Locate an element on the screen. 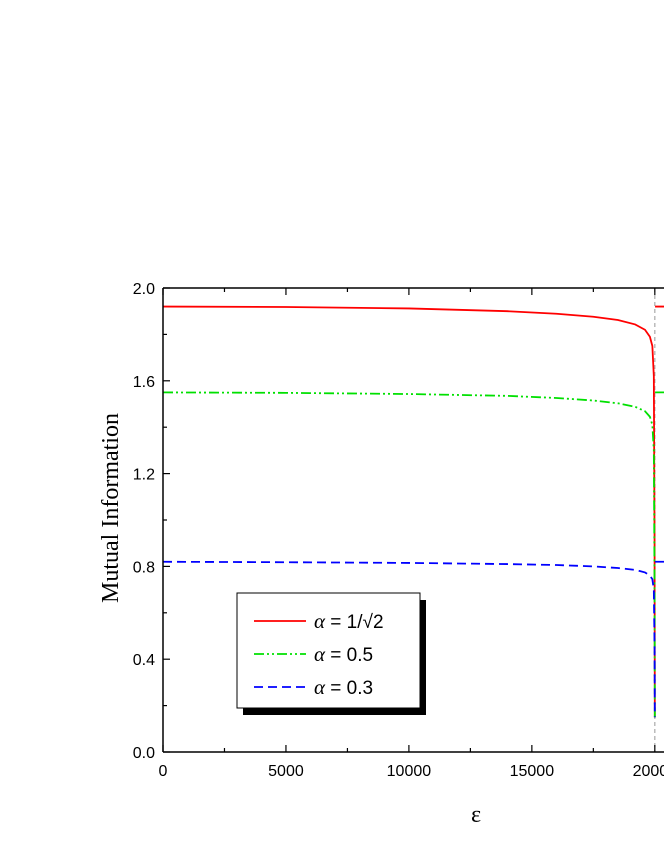 This screenshot has width=664, height=865. x-tick-label: 0 is located at coordinates (163, 771).